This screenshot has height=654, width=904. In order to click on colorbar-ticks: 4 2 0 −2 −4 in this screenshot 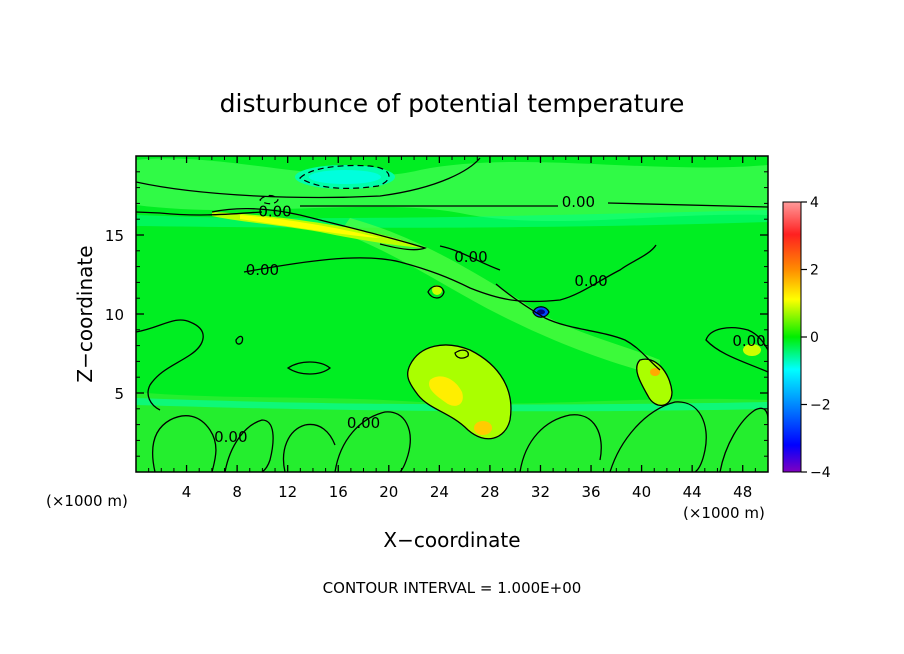, I will do `click(816, 338)`.